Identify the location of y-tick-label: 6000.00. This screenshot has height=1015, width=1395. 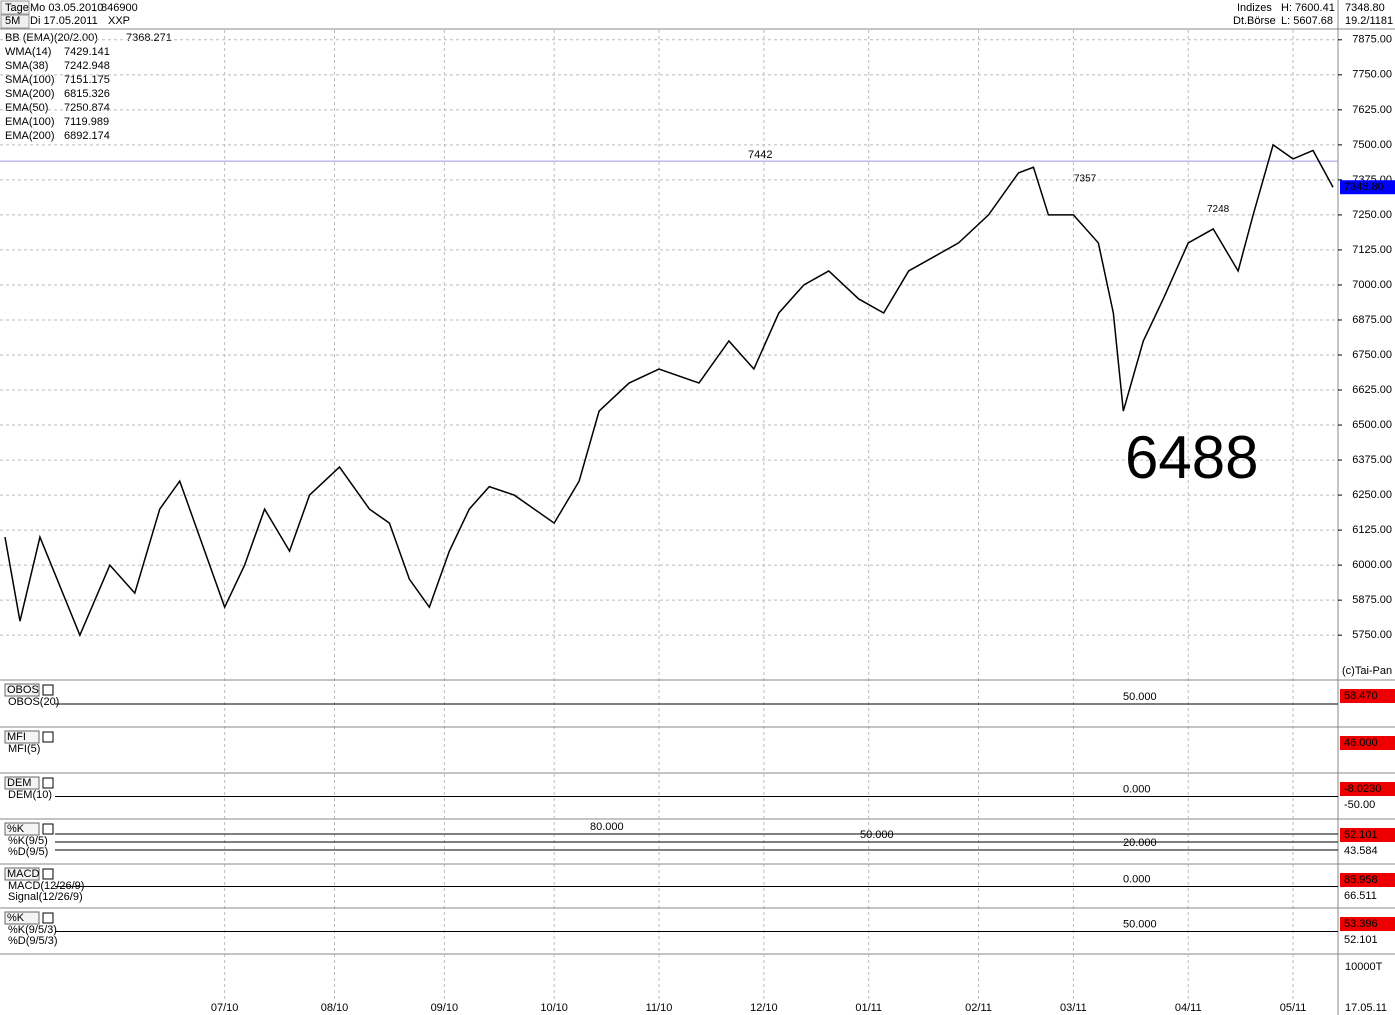
(1372, 565).